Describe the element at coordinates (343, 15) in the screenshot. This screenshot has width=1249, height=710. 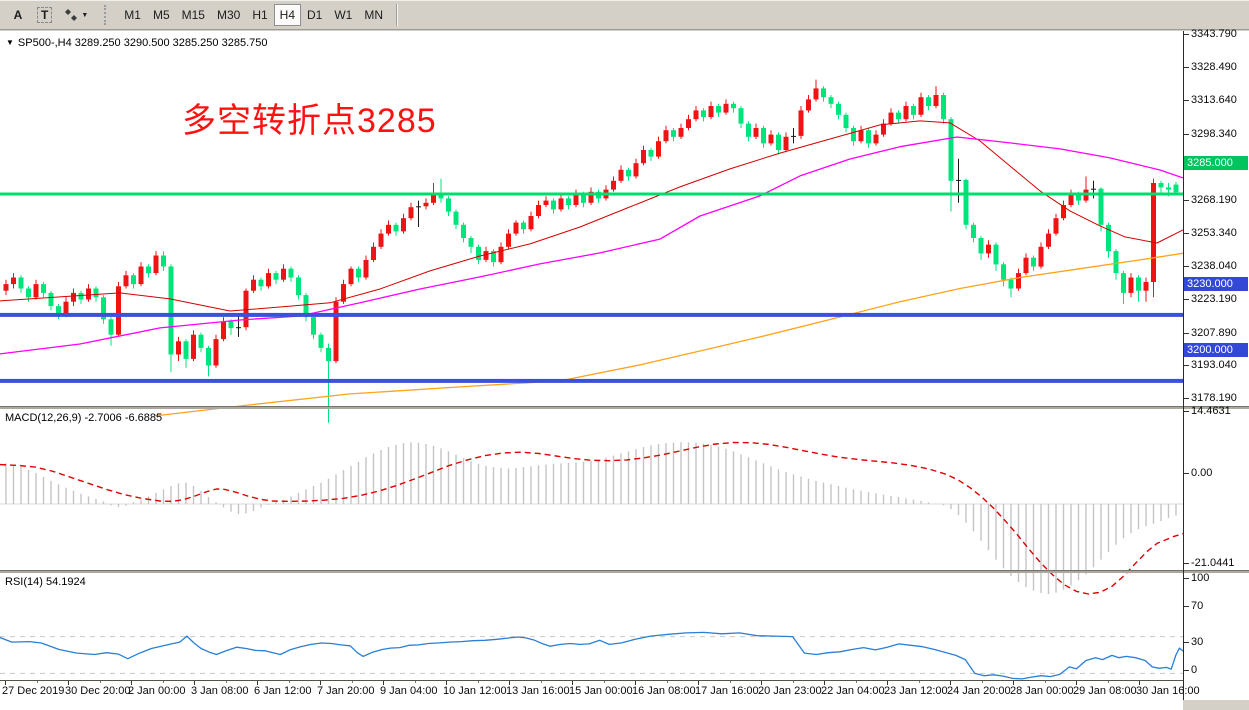
I see `timeframe-button-w1: W1` at that location.